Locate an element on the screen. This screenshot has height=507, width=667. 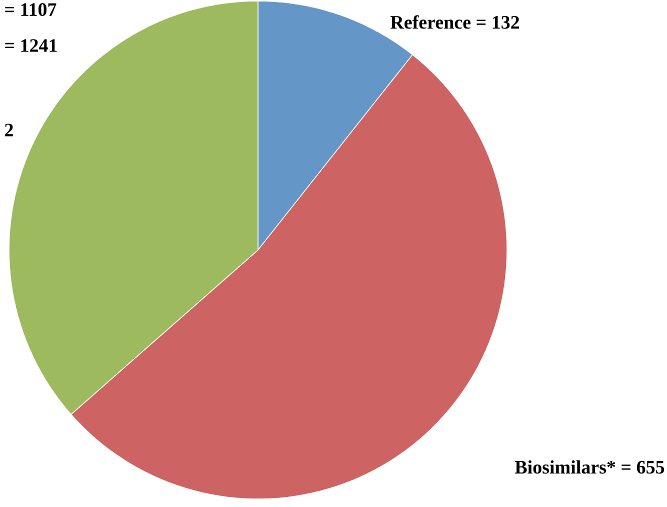
slice-label: 2 is located at coordinates (9, 130).